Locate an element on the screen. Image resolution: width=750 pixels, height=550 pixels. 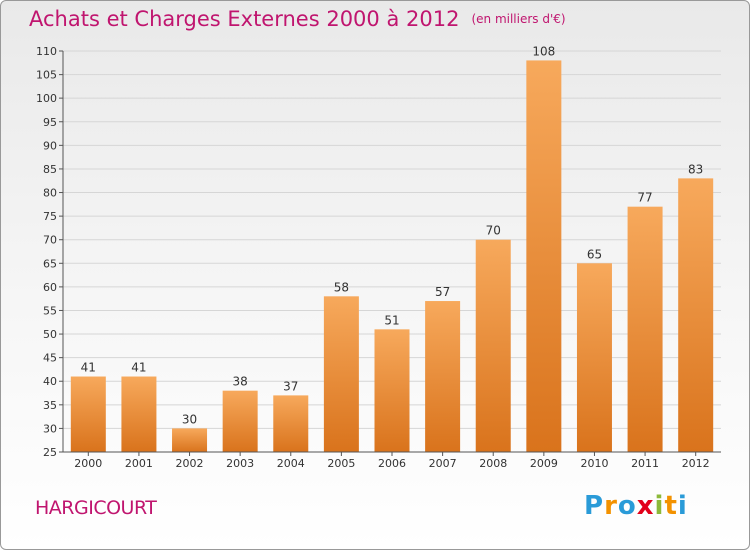
x-tick-label: 2012 is located at coordinates (696, 463).